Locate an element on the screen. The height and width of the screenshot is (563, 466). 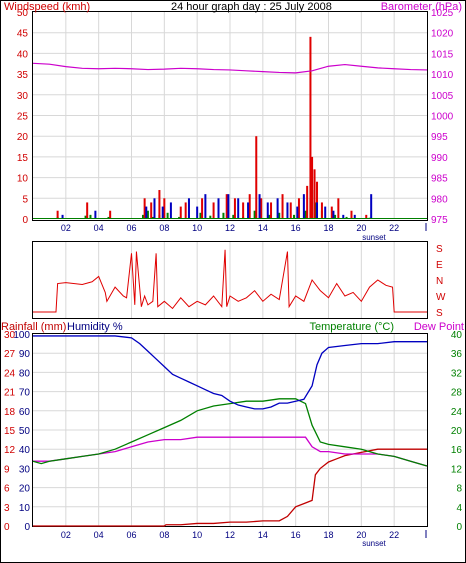
baro-tick-label: 1000 is located at coordinates (442, 117).